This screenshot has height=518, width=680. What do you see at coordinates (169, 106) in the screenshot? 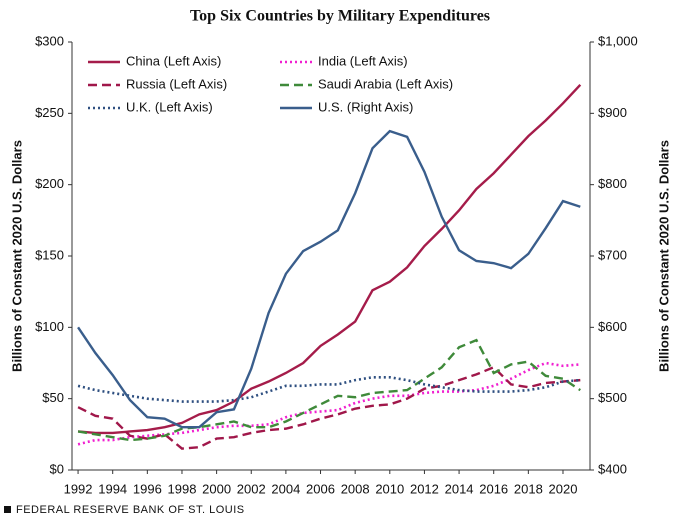
I see `legend-label: U.K. (Left Axis)` at bounding box center [169, 106].